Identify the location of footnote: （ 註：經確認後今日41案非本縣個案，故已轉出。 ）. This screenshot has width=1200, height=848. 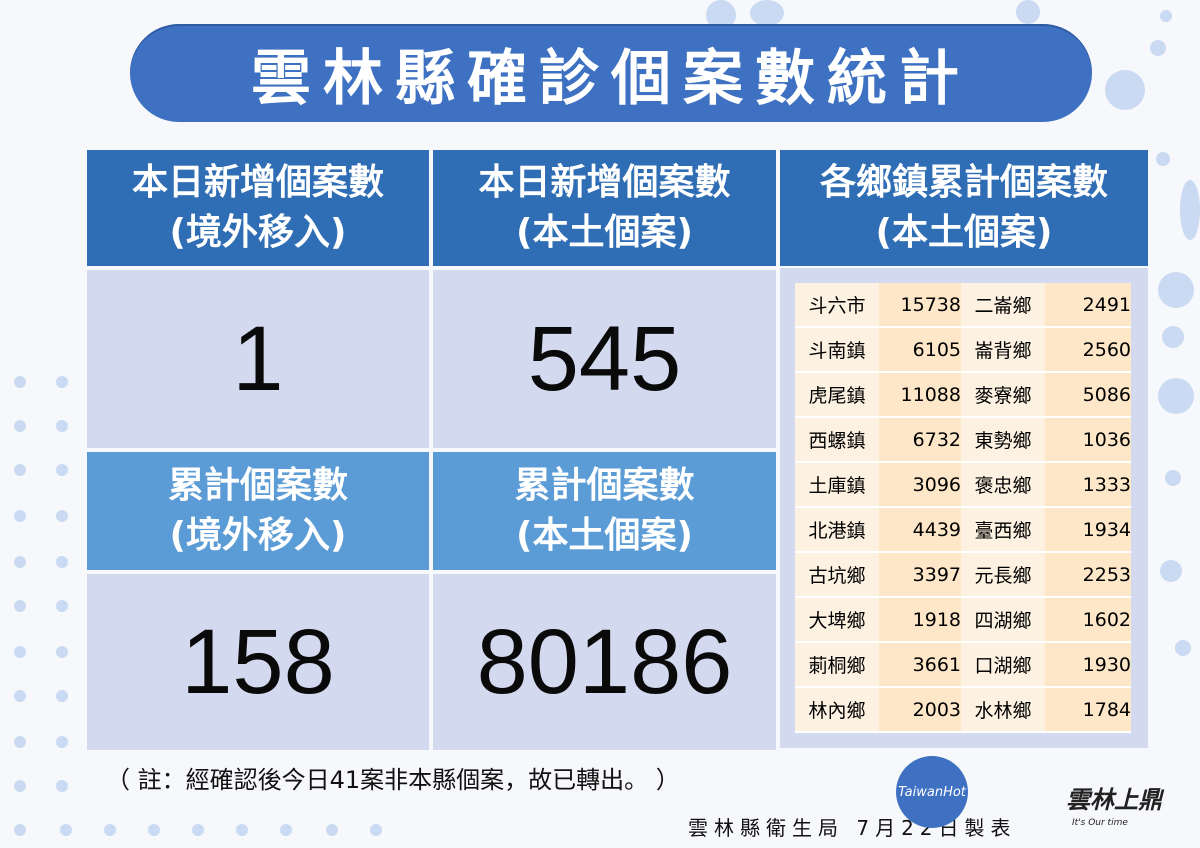
(393, 780).